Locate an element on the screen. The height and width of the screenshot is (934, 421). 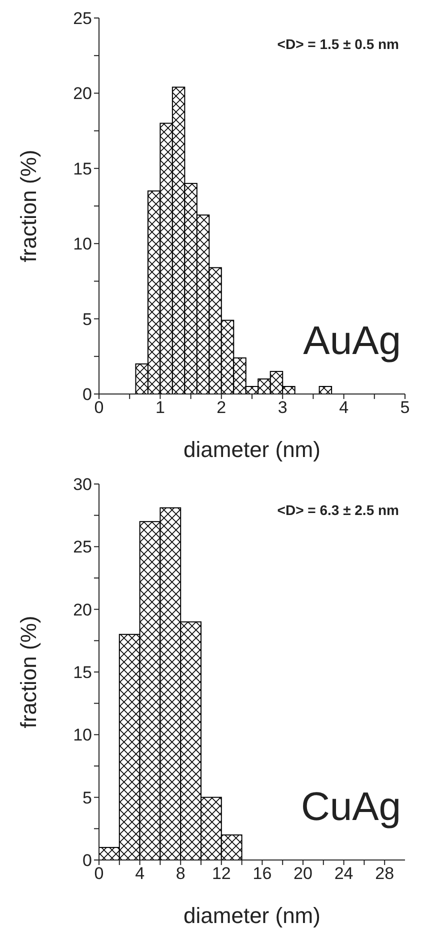
x-tick-label: 2 is located at coordinates (221, 408).